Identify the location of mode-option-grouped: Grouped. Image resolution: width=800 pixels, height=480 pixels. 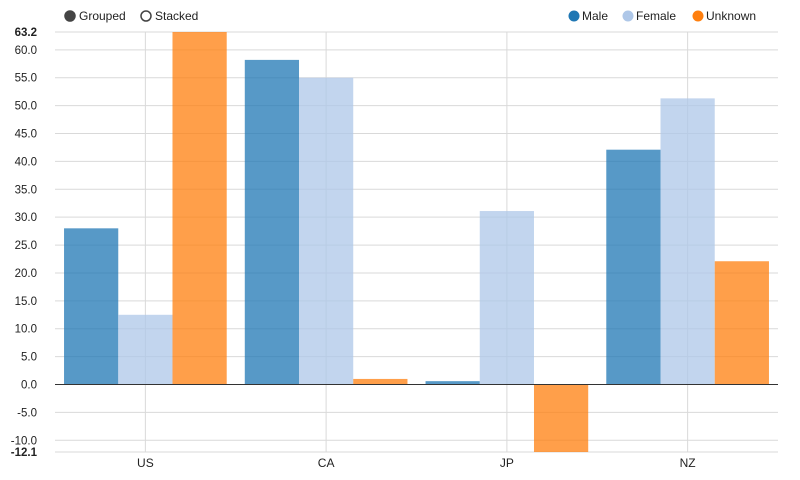
(95, 16).